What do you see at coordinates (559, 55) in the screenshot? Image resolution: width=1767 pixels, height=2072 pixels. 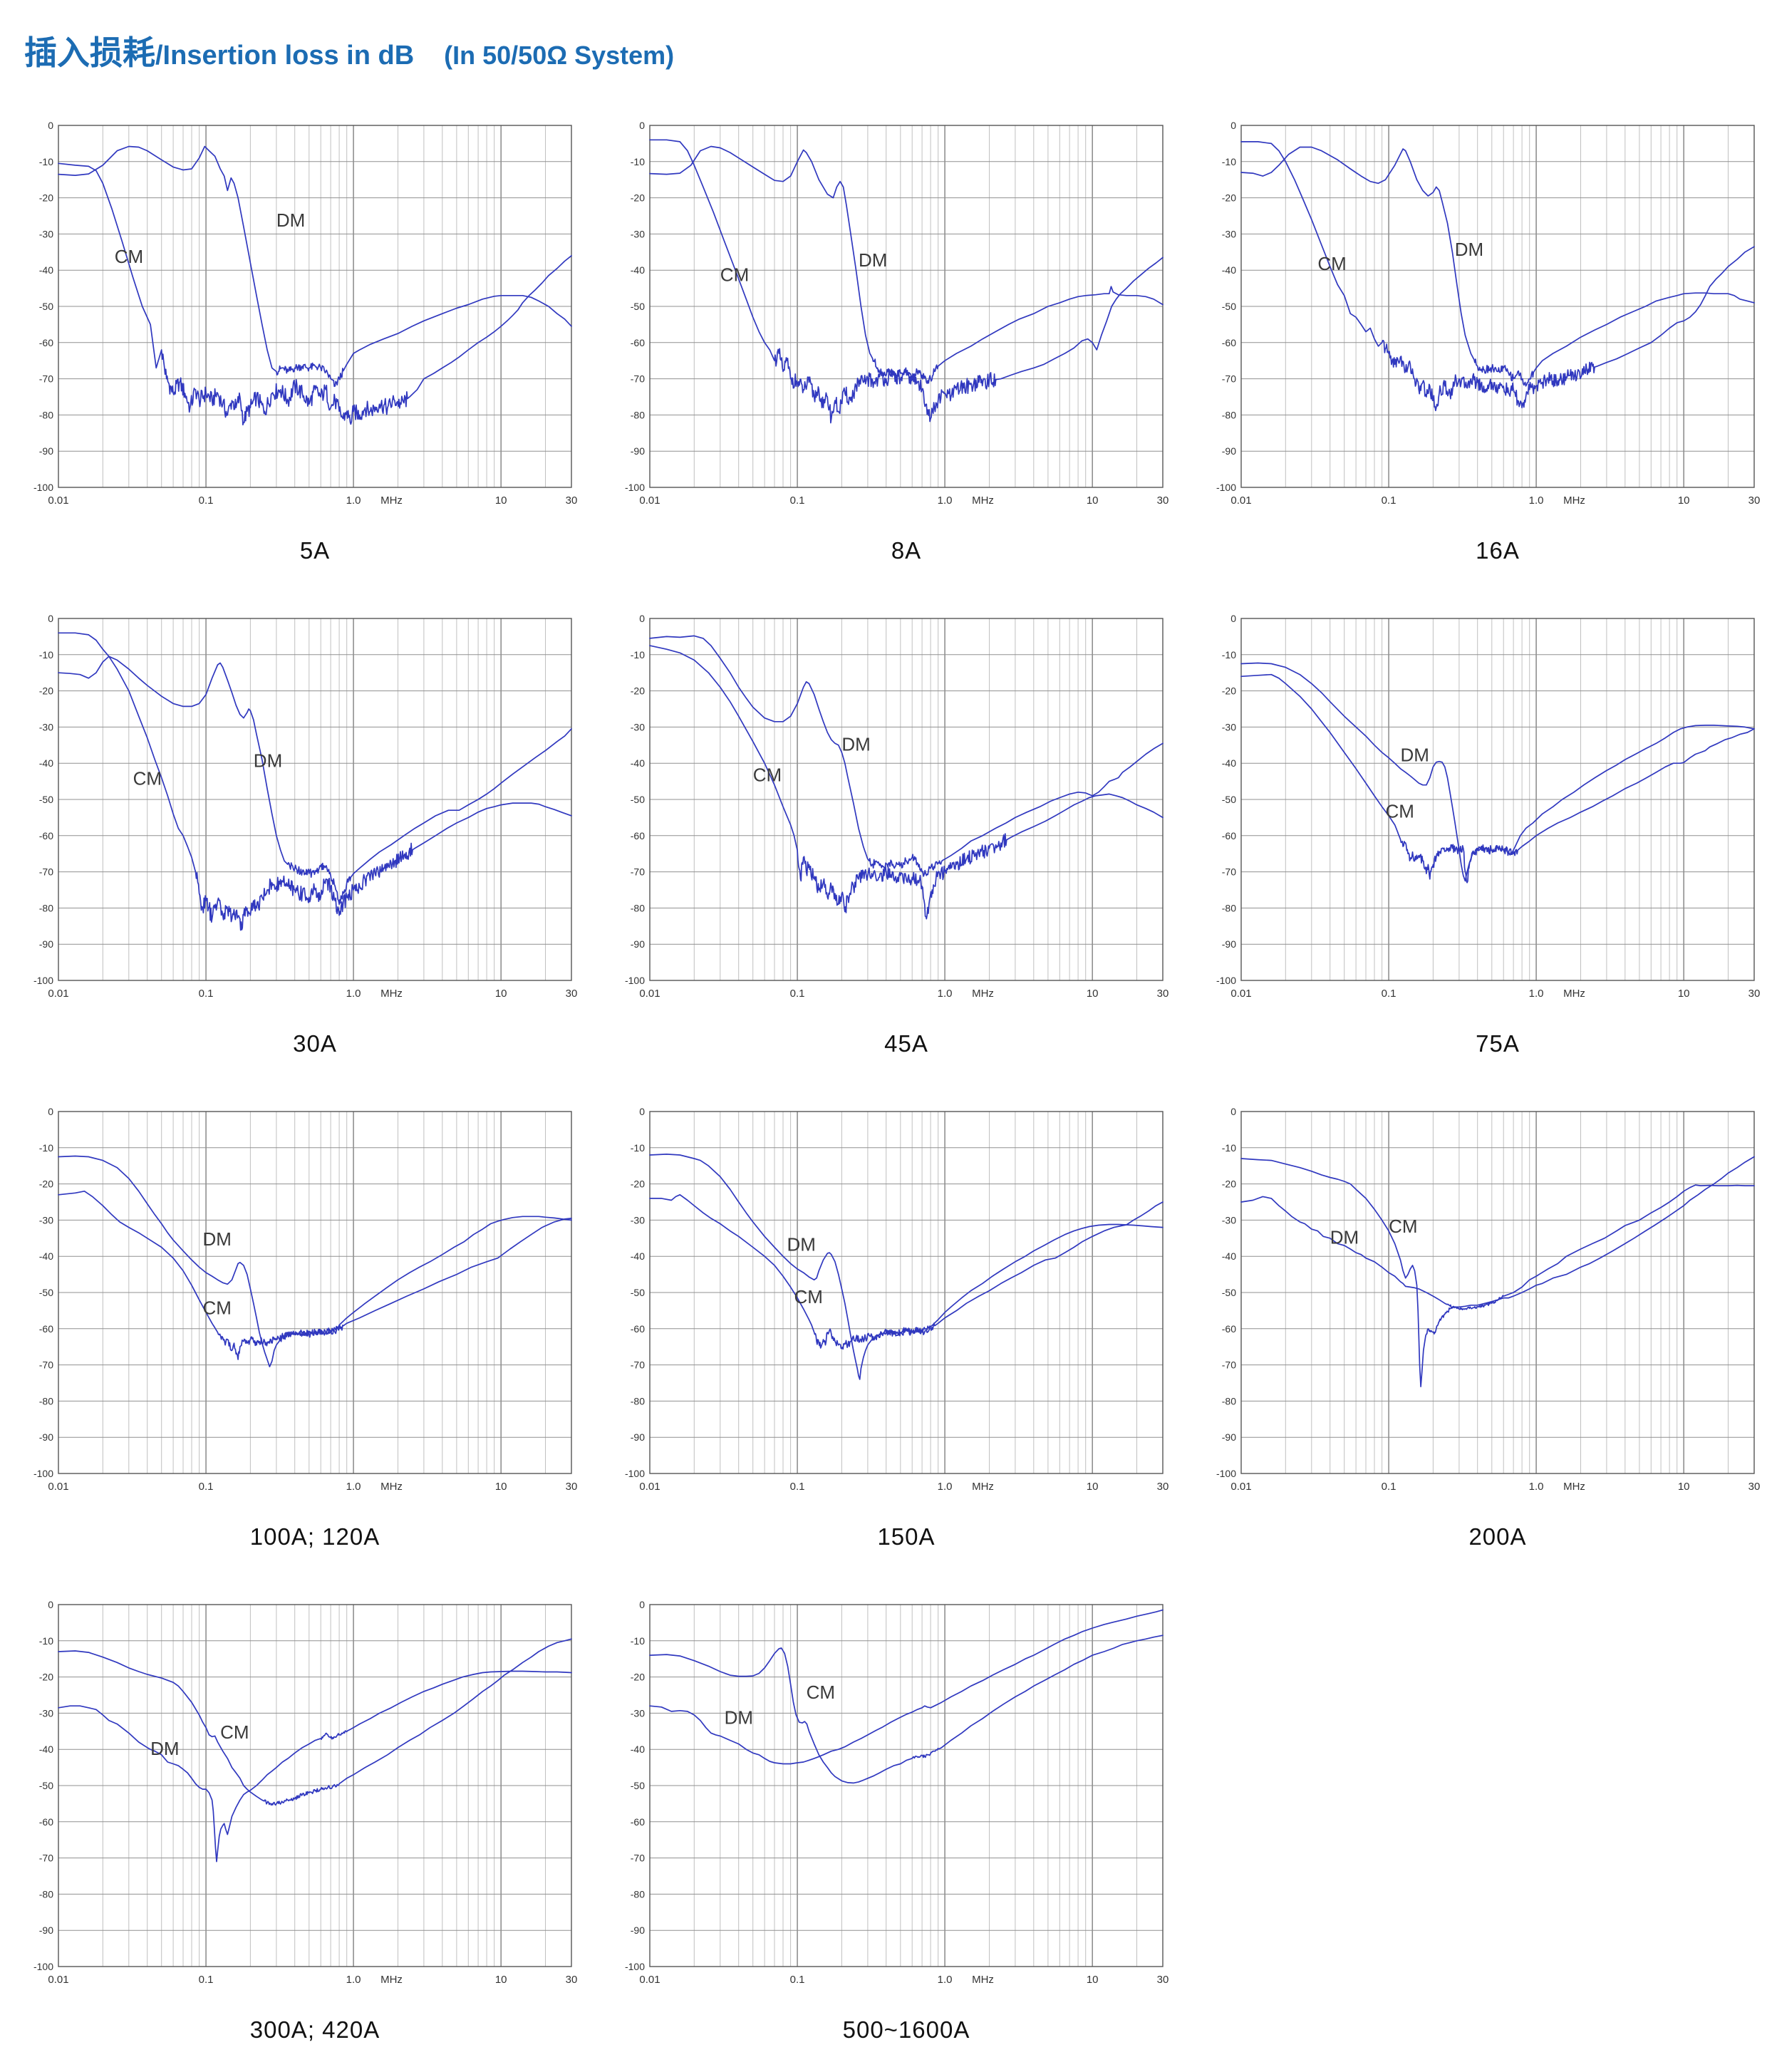 I see `page-title-system: (In 50/50Ω System)` at bounding box center [559, 55].